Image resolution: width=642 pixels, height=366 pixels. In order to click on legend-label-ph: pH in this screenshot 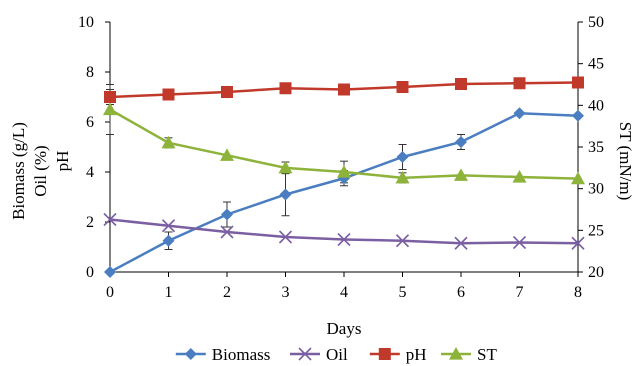, I will do `click(416, 354)`.